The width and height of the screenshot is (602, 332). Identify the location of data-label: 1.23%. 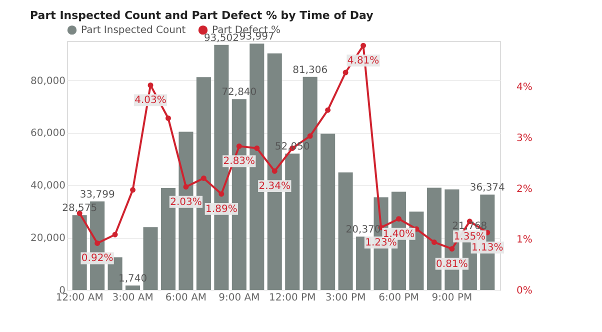
(381, 242).